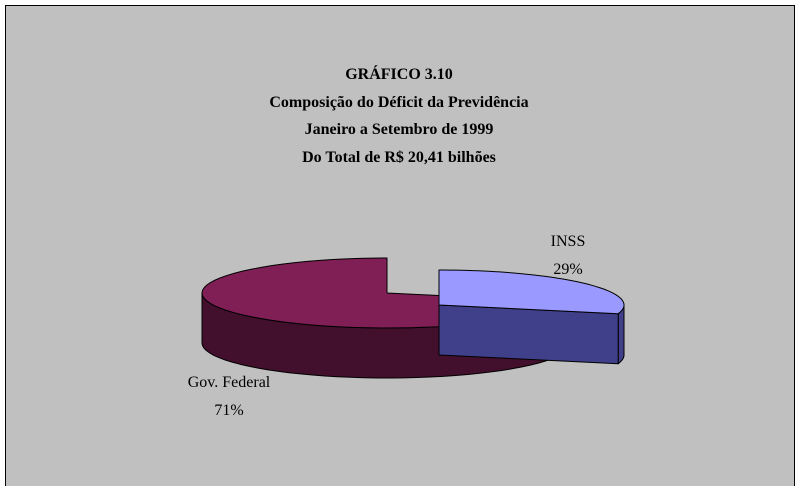  What do you see at coordinates (229, 382) in the screenshot?
I see `slice-label-gov-federal-name: Gov. Federal` at bounding box center [229, 382].